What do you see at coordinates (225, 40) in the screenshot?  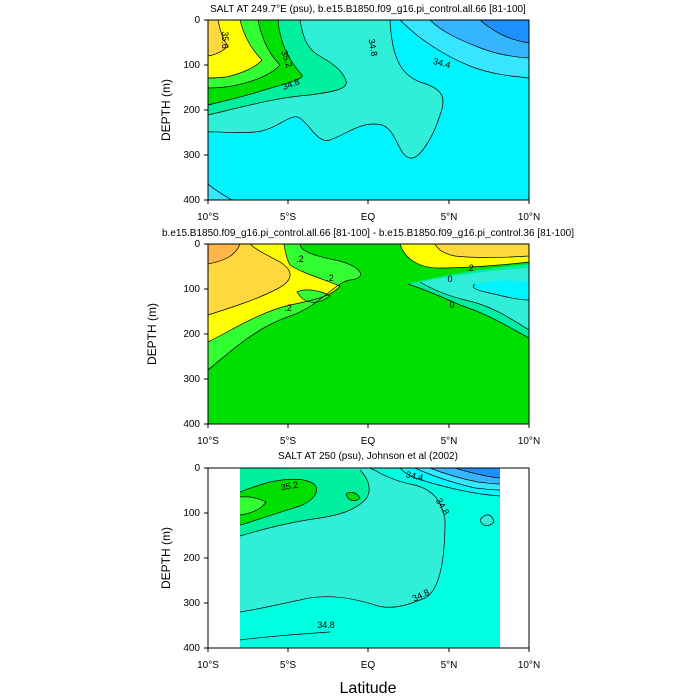 I see `contour-label: 35.6` at bounding box center [225, 40].